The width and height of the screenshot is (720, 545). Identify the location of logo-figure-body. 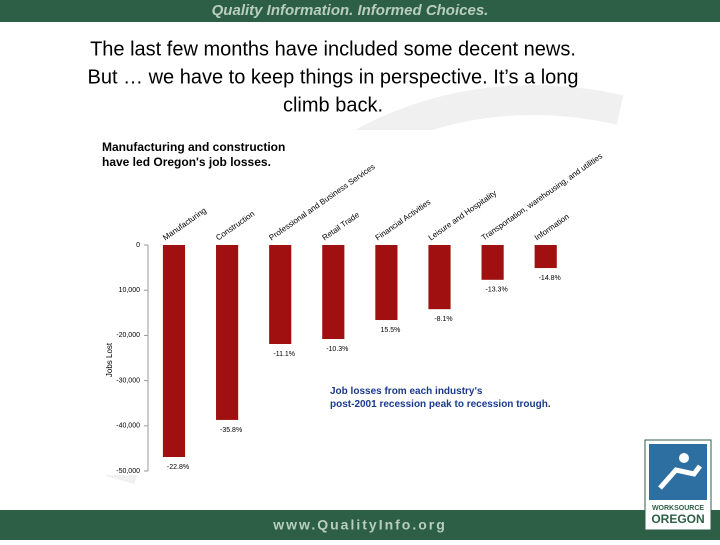
(680, 477).